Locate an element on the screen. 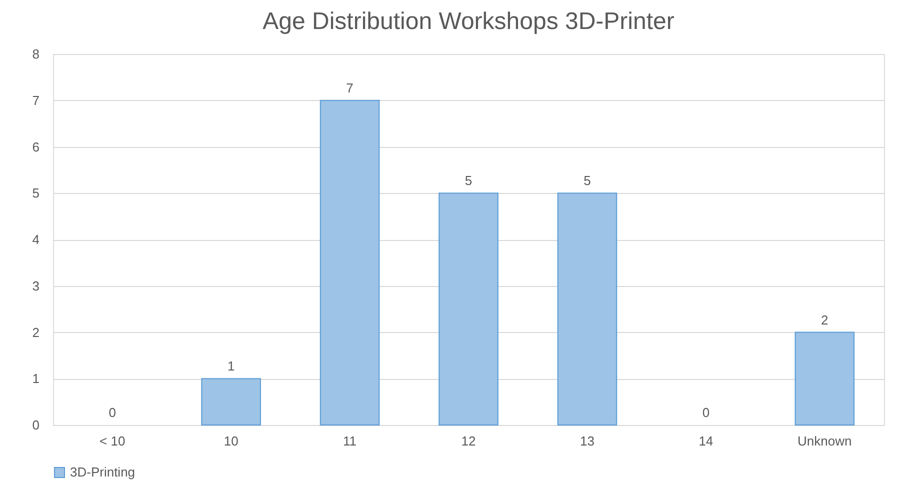  x-tick-label: Unknown is located at coordinates (825, 441).